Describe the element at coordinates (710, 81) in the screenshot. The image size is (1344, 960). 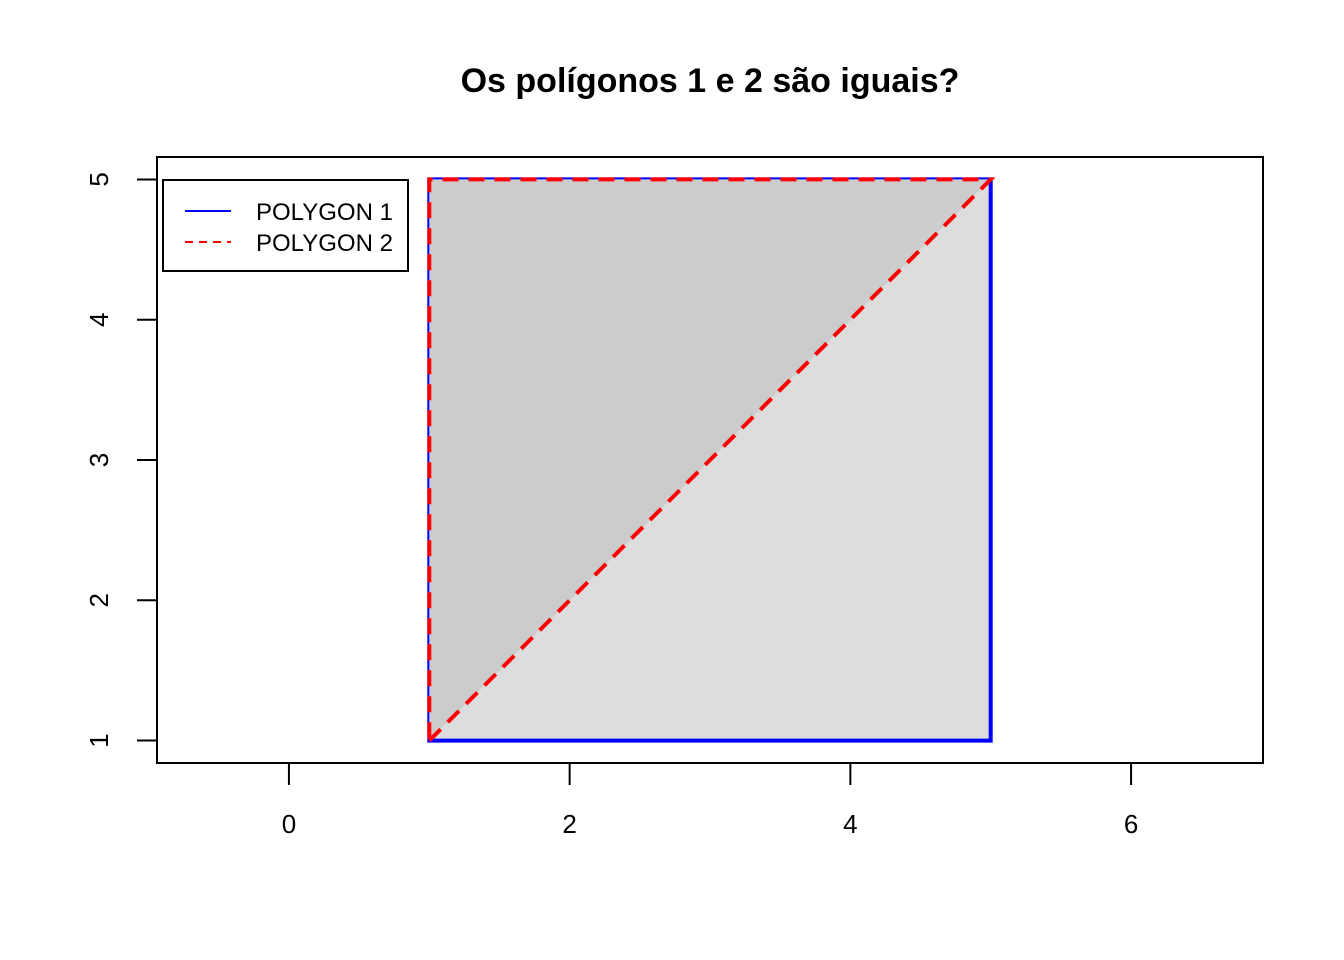
I see `chart-title: Os polígonos 1 e 2 são iguais?` at that location.